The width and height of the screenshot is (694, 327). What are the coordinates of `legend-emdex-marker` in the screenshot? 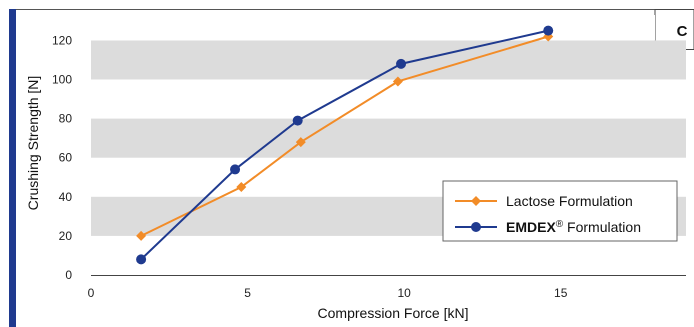 It's located at (476, 227).